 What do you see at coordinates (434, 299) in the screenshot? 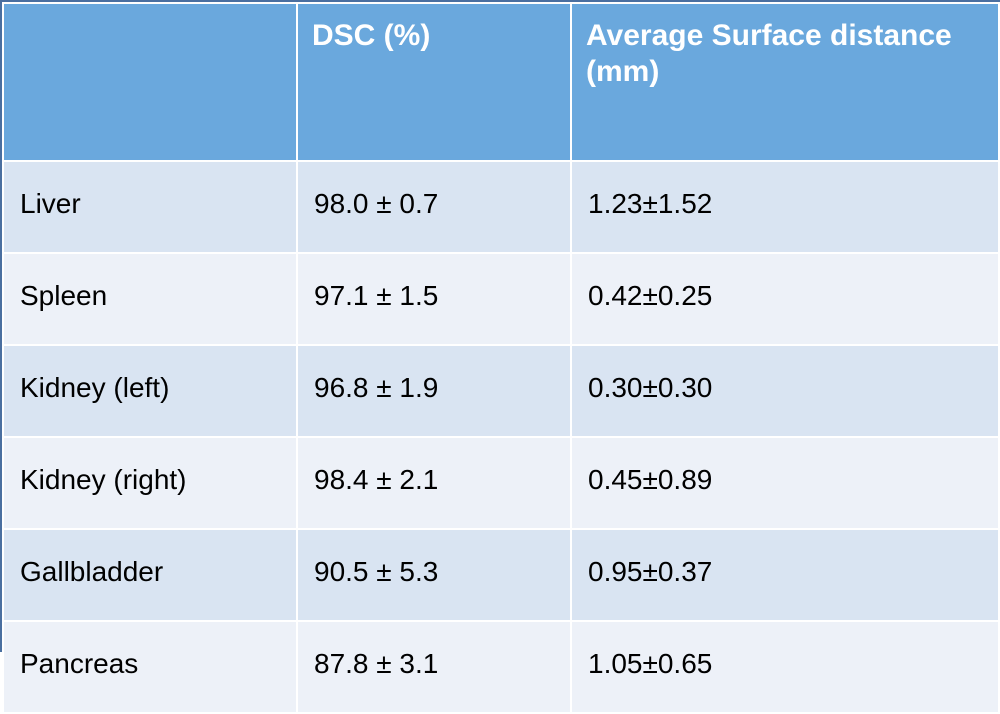
I see `dsc-cell: 97.1 ± 1.5` at bounding box center [434, 299].